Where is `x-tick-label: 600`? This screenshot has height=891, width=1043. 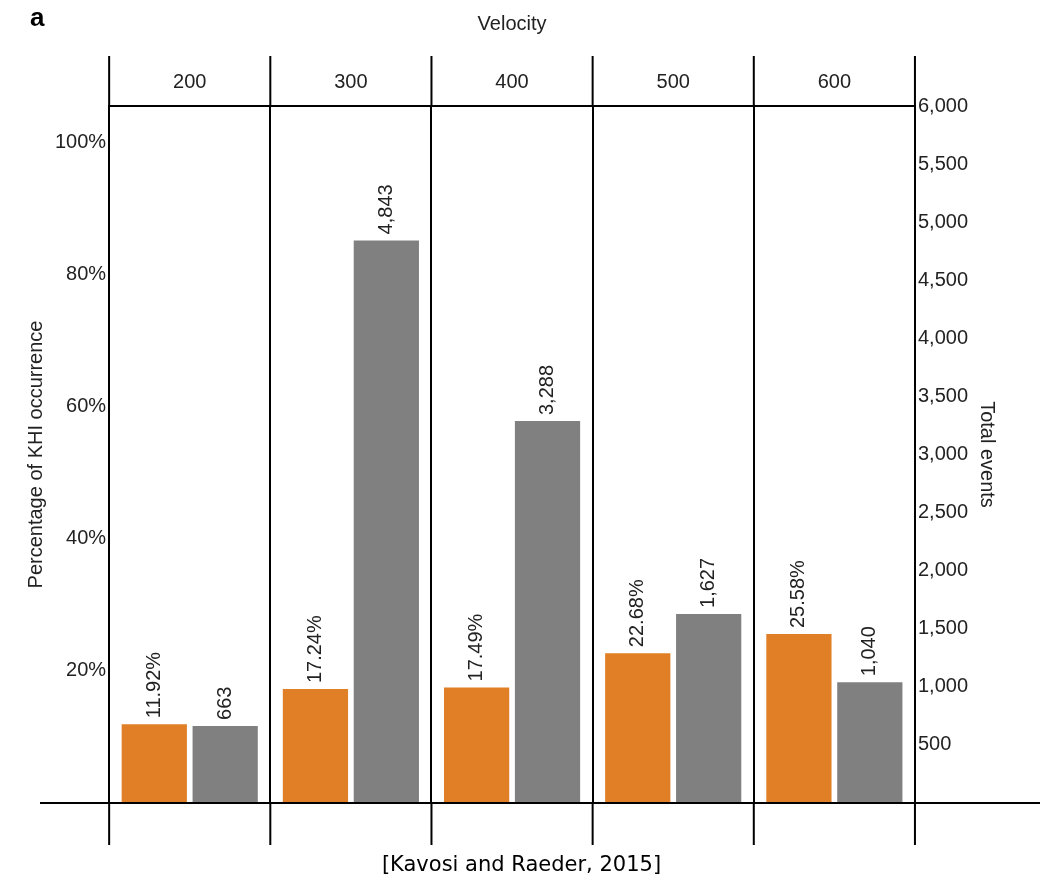
x-tick-label: 600 is located at coordinates (834, 80).